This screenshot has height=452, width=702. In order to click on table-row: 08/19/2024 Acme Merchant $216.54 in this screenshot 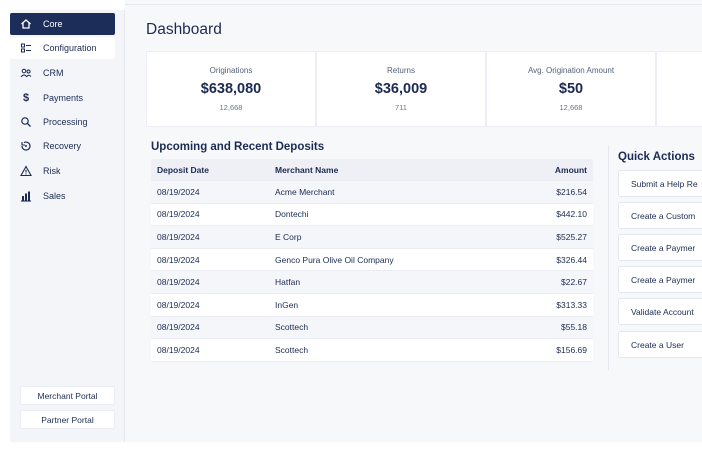, I will do `click(372, 192)`.